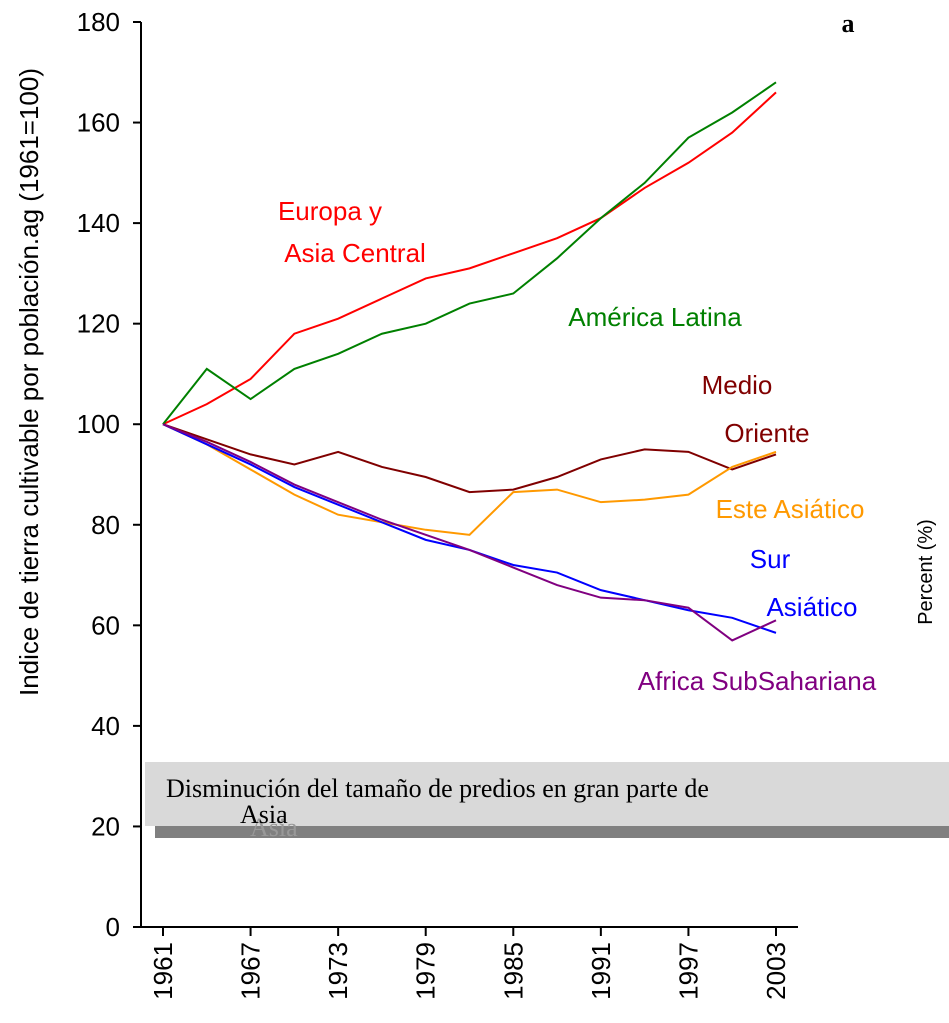 Image resolution: width=949 pixels, height=1023 pixels. I want to click on x-tick-label: 1973, so click(338, 971).